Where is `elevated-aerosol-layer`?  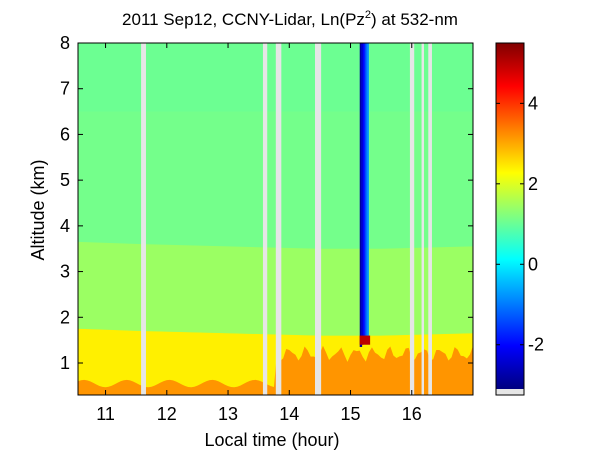 elevated-aerosol-layer is located at coordinates (275, 288).